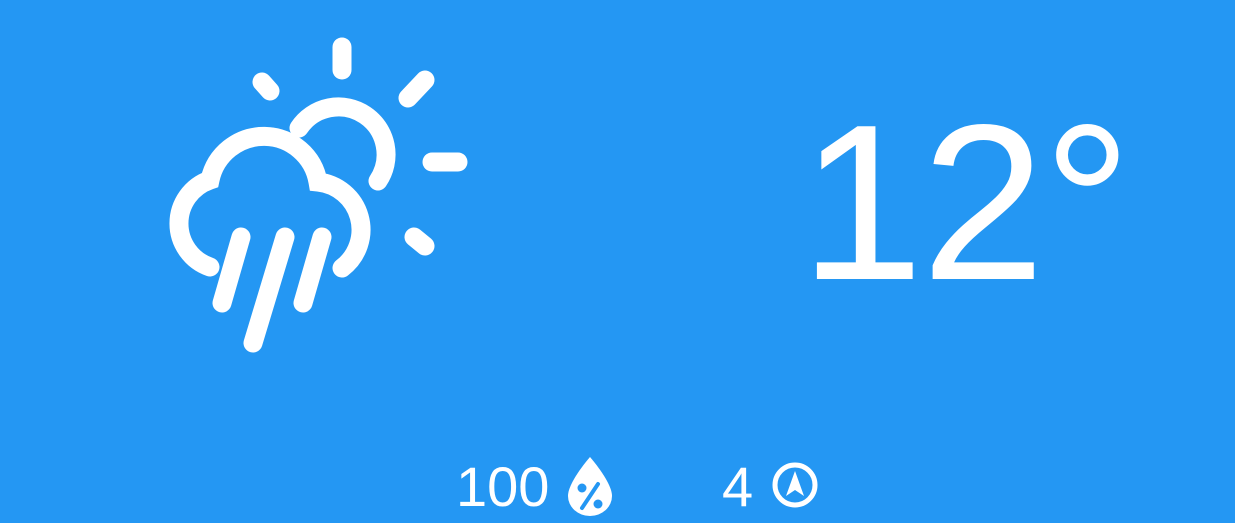  I want to click on weather-stats: 100 4, so click(617, 489).